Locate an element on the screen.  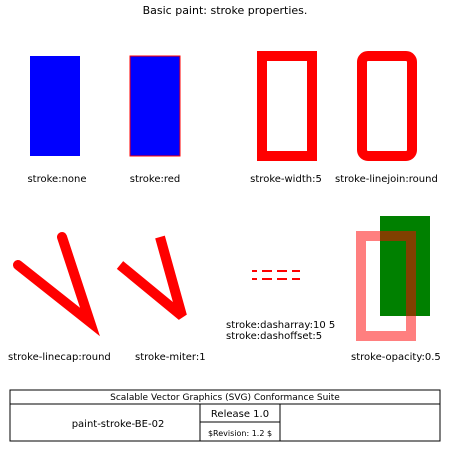
footer-frame is located at coordinates (225, 415).